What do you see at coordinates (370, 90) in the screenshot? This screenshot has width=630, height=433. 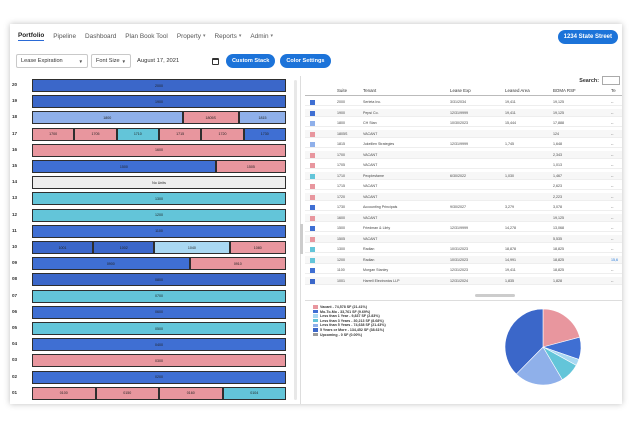 I see `column-header: Tenant` at bounding box center [370, 90].